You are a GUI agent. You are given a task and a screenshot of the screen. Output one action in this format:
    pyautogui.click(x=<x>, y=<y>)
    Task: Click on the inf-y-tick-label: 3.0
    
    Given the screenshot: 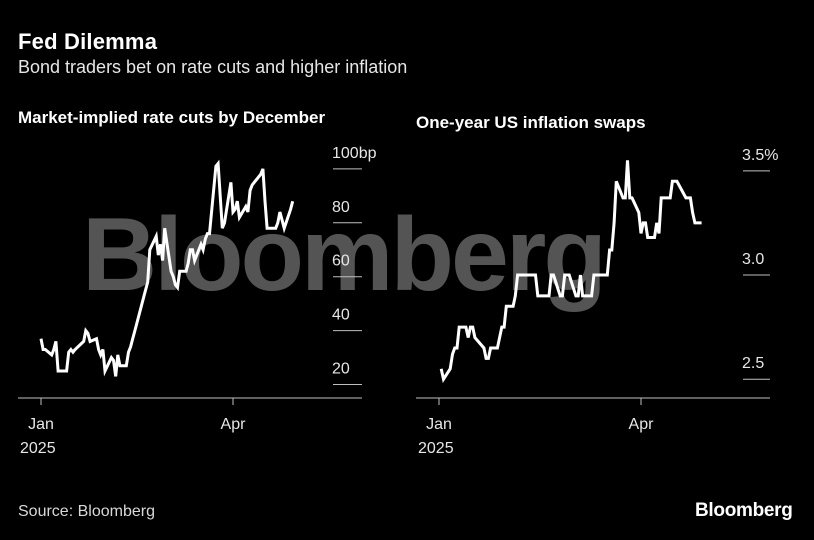 What is the action you would take?
    pyautogui.click(x=753, y=259)
    